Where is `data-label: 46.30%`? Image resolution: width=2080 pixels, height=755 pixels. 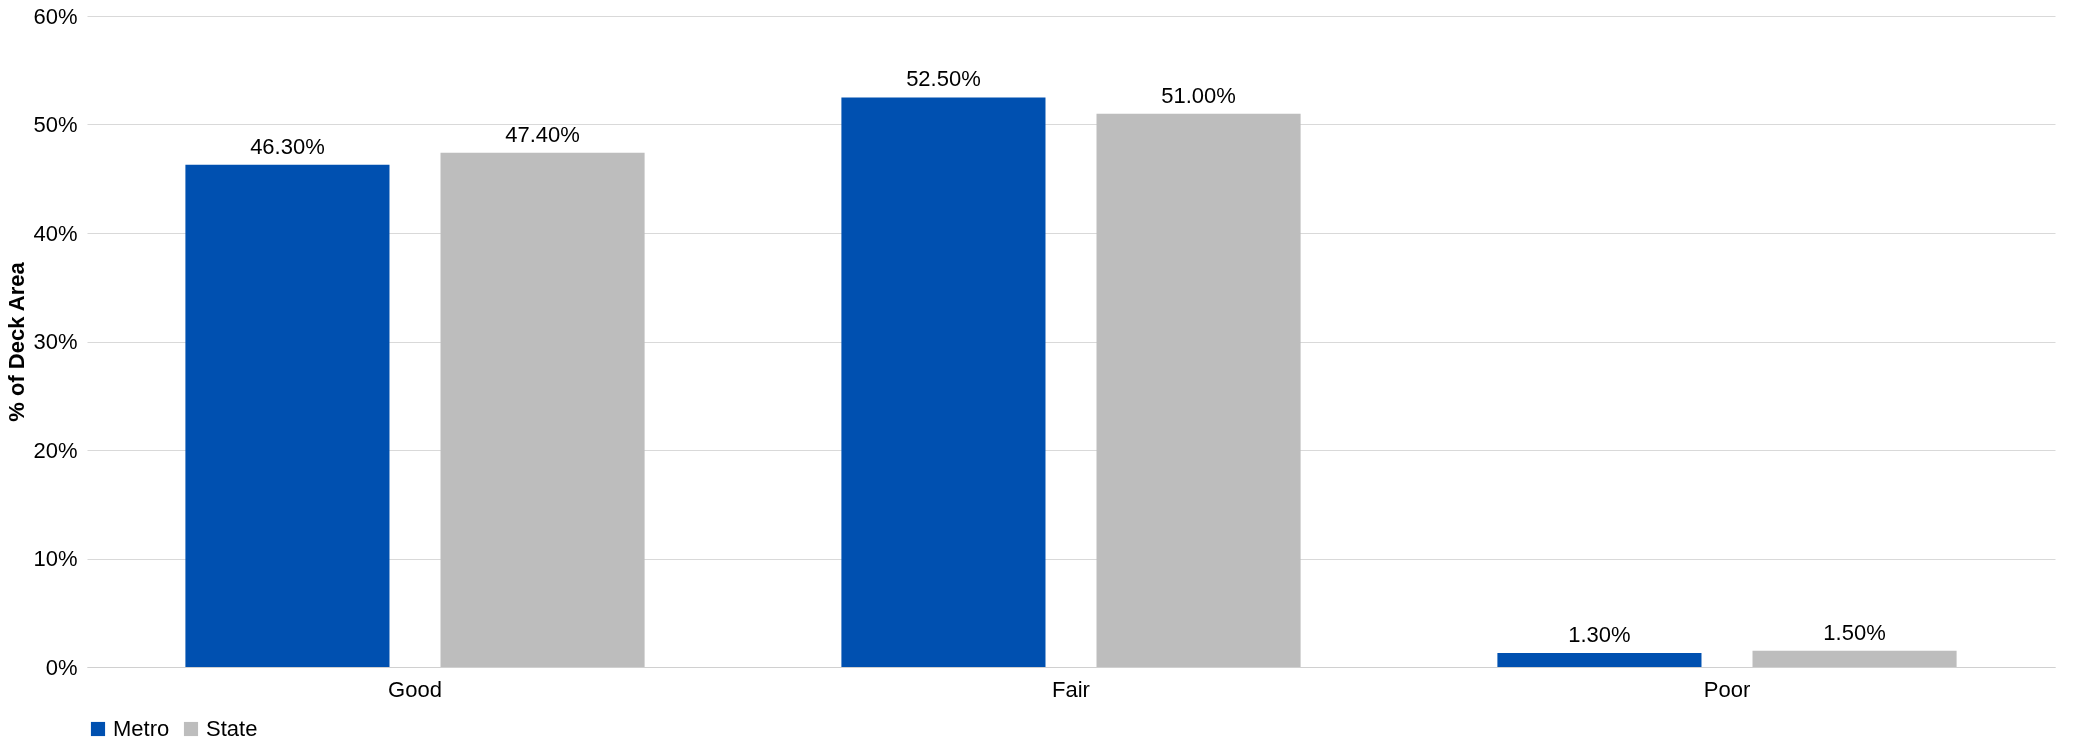 data-label: 46.30% is located at coordinates (287, 146).